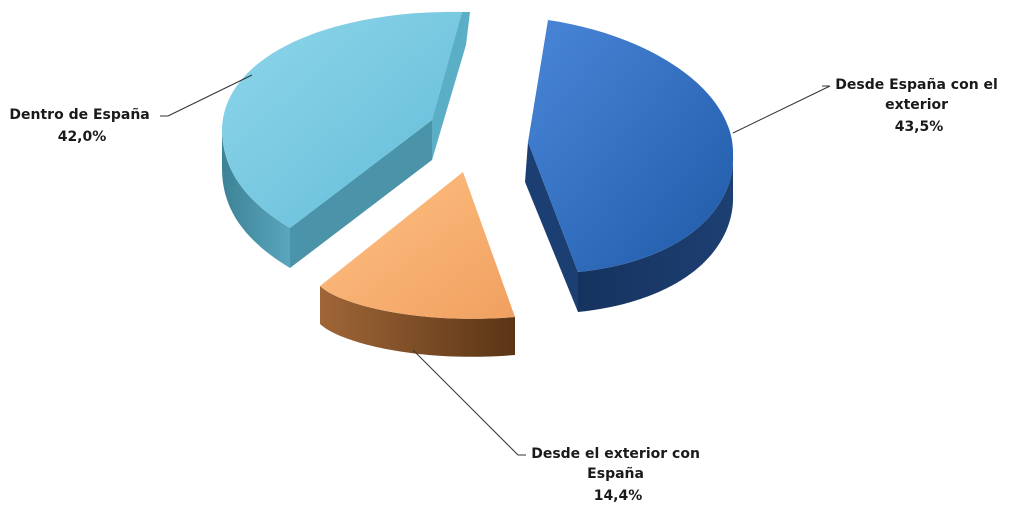 Image resolution: width=1012 pixels, height=514 pixels. I want to click on label-cyan-line1: Dentro de España, so click(79, 115).